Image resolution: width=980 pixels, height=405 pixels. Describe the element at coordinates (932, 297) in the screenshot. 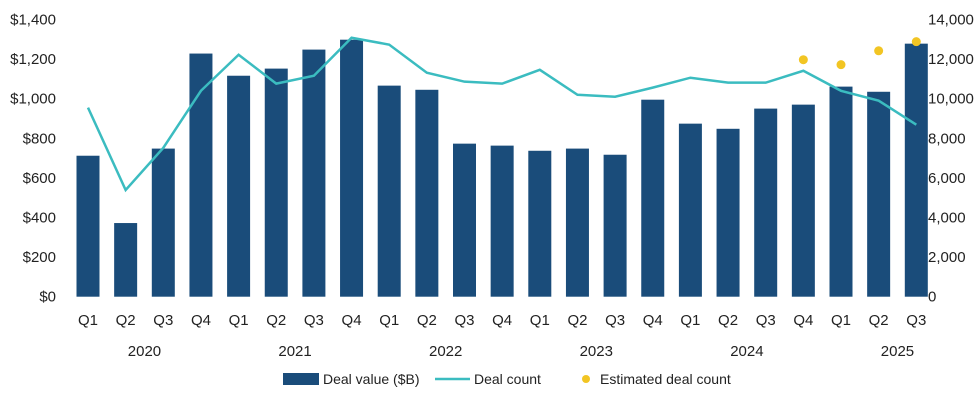

I see `right-tick-label: 0` at that location.